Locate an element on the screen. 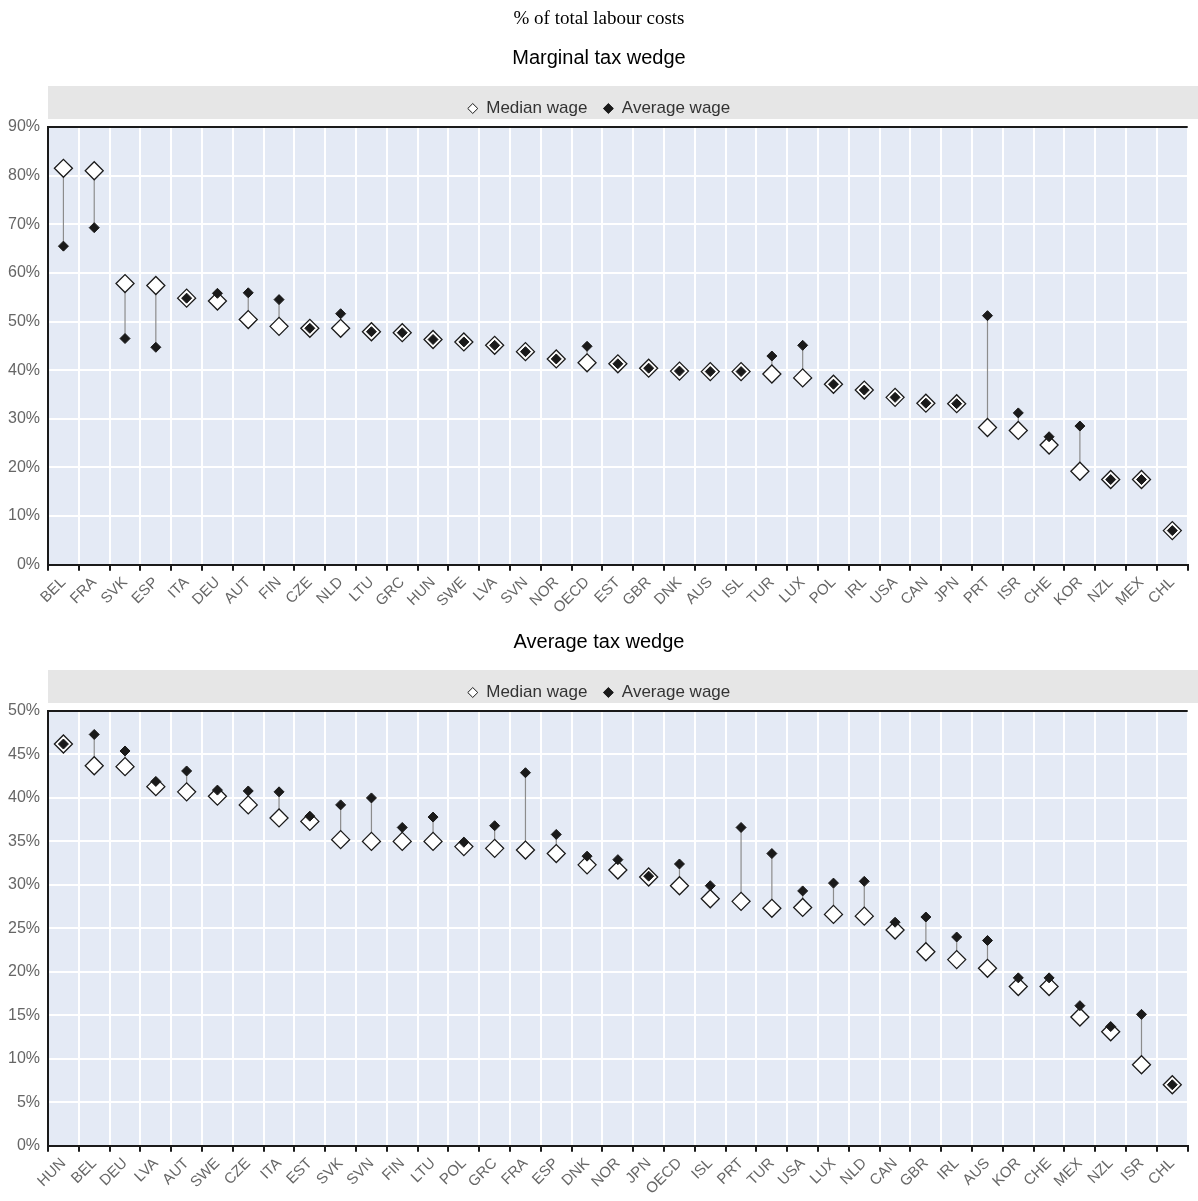 This screenshot has height=1201, width=1198. y-tick-label: 25% is located at coordinates (24, 927).